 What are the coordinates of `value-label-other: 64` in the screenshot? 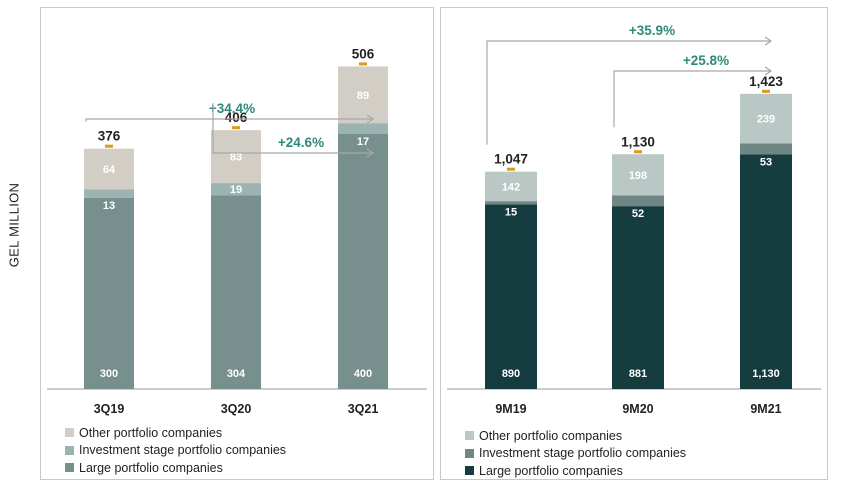 It's located at (109, 170).